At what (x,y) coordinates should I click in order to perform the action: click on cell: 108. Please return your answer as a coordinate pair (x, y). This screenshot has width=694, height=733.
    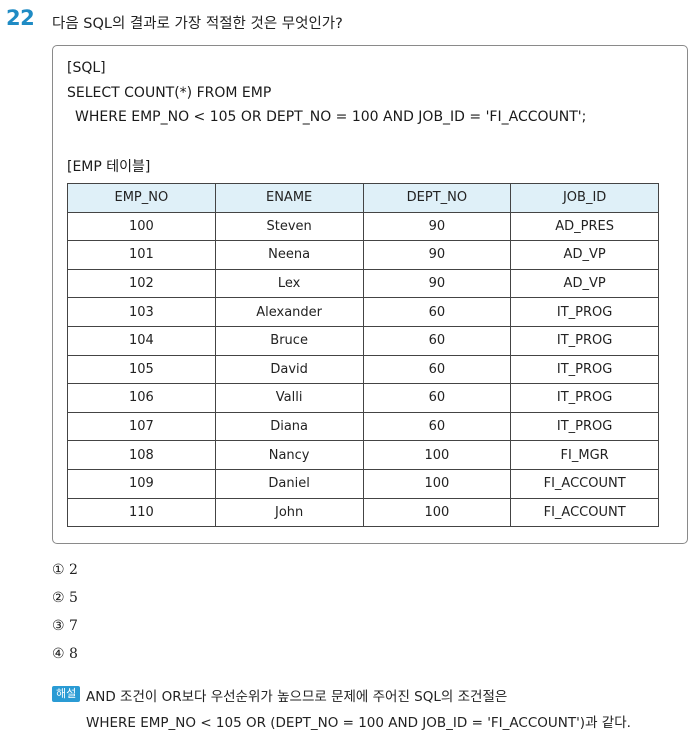
    Looking at the image, I should click on (141, 455).